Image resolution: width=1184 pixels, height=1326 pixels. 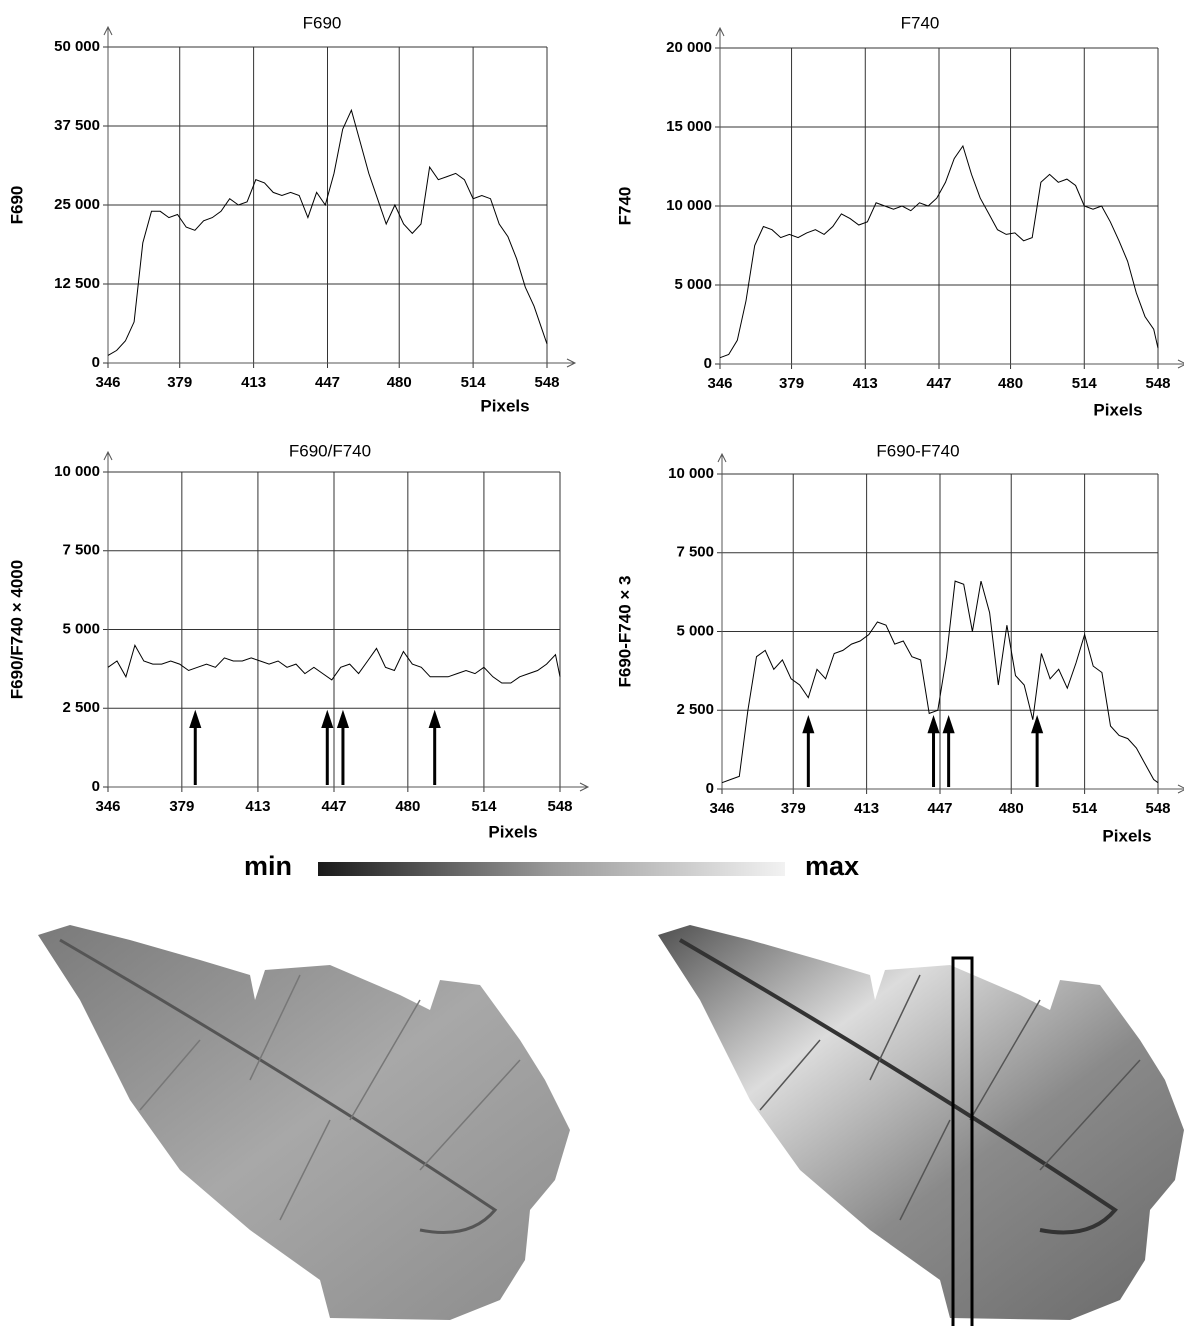 What do you see at coordinates (304, 1122) in the screenshot?
I see `leaf-image-left` at bounding box center [304, 1122].